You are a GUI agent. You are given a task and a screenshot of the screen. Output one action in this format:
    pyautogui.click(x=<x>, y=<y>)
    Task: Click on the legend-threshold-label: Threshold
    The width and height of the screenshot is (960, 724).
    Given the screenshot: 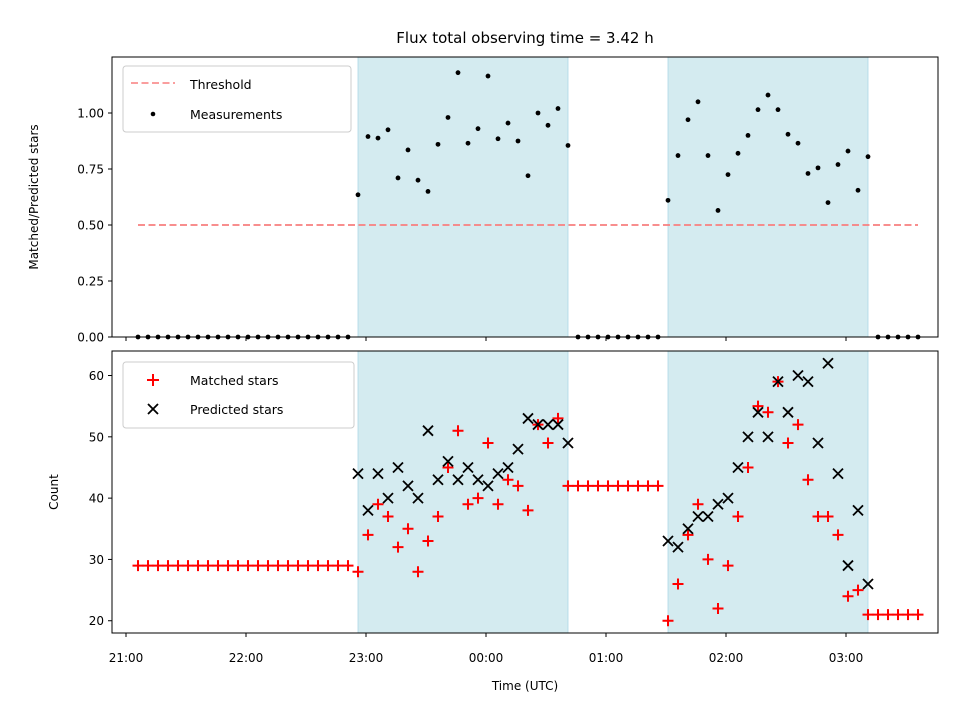 What is the action you would take?
    pyautogui.click(x=220, y=84)
    